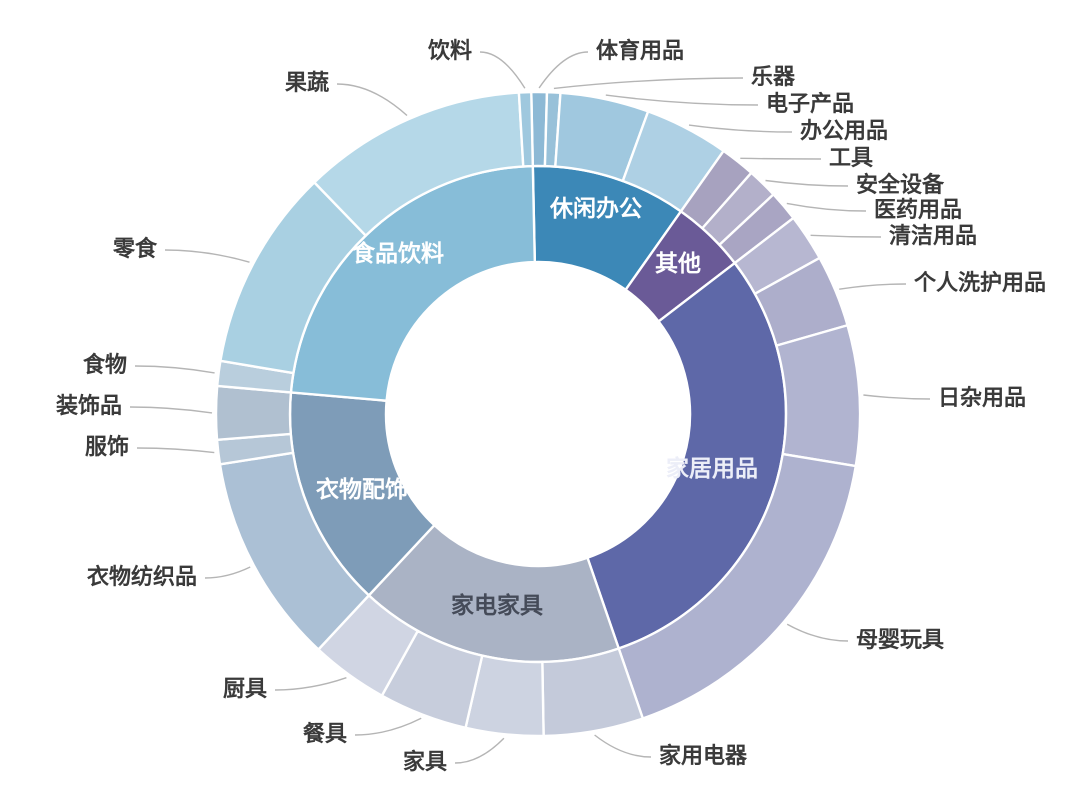  What do you see at coordinates (851, 157) in the screenshot?
I see `label-tools: 工具` at bounding box center [851, 157].